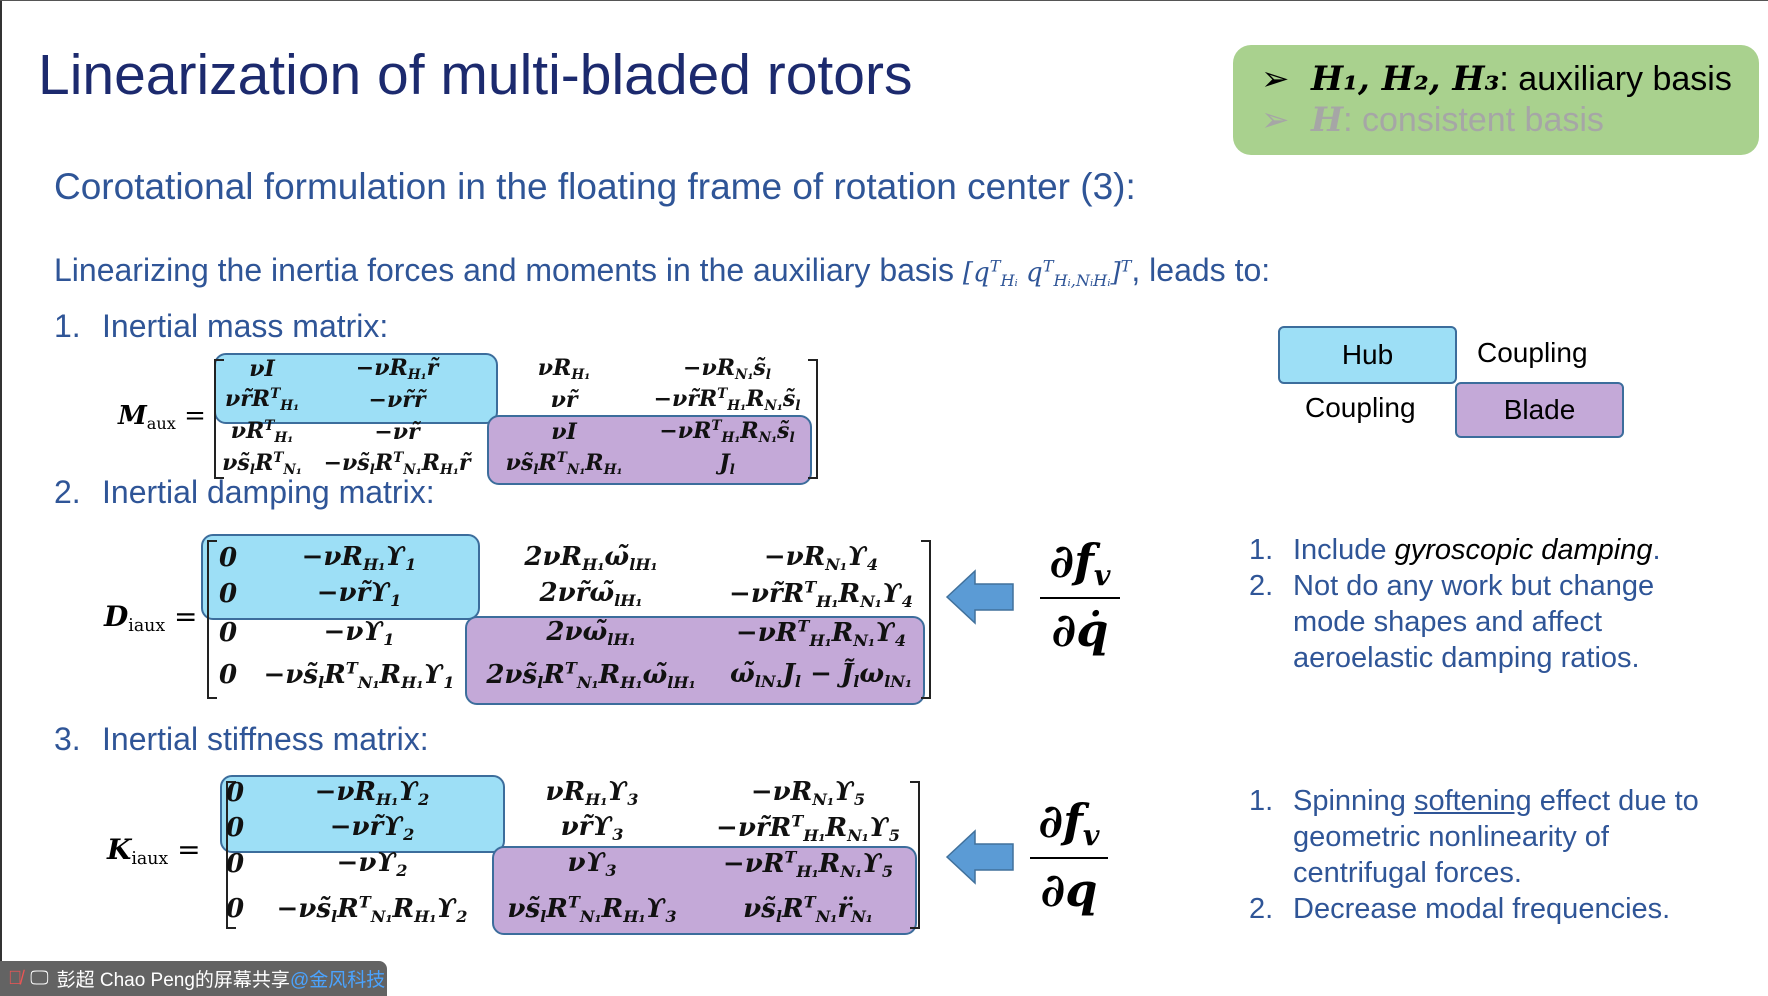 The height and width of the screenshot is (996, 1768). I want to click on denominator: ∂q̇, so click(1080, 630).